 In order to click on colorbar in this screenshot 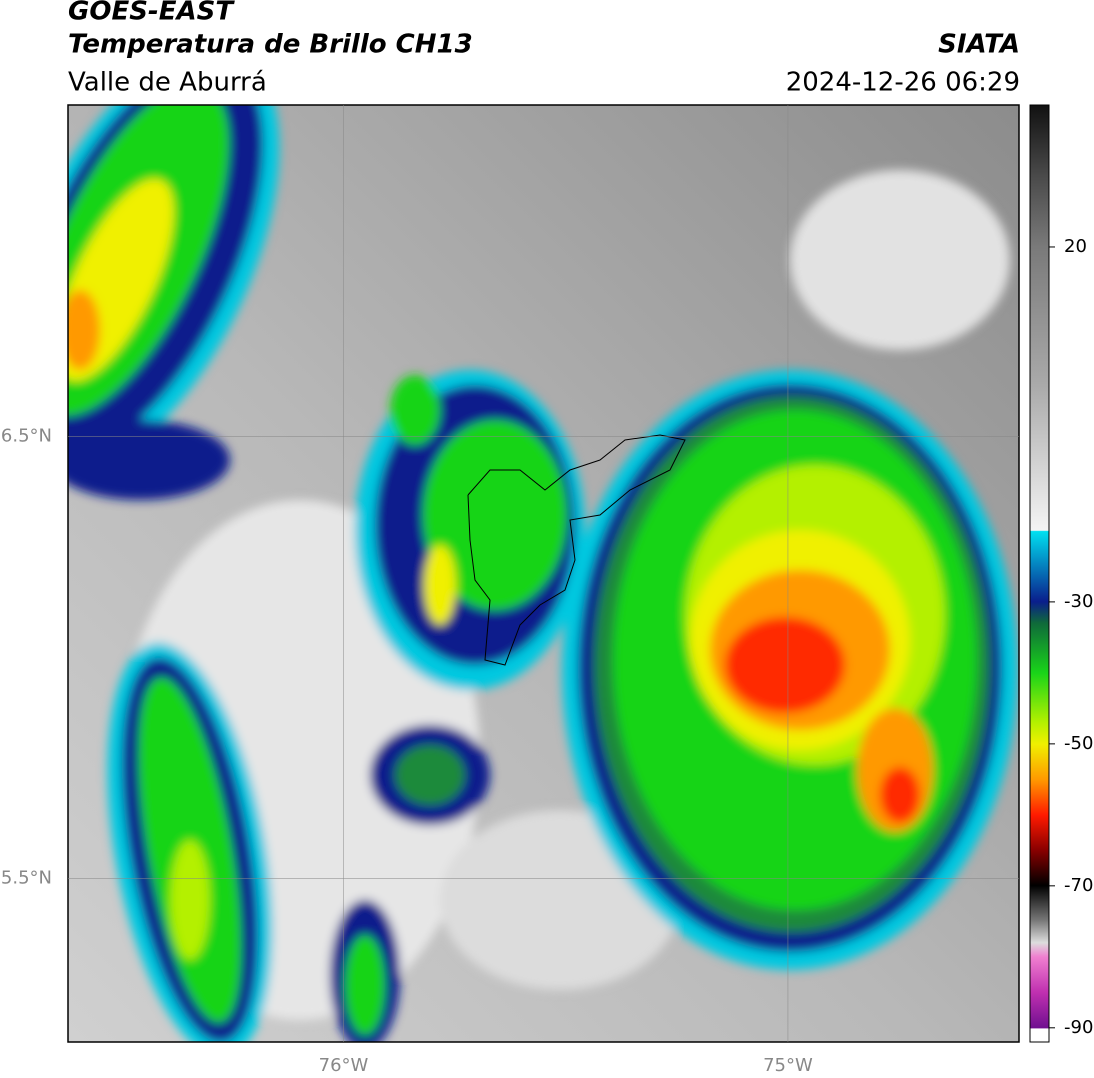, I will do `click(1039, 573)`.